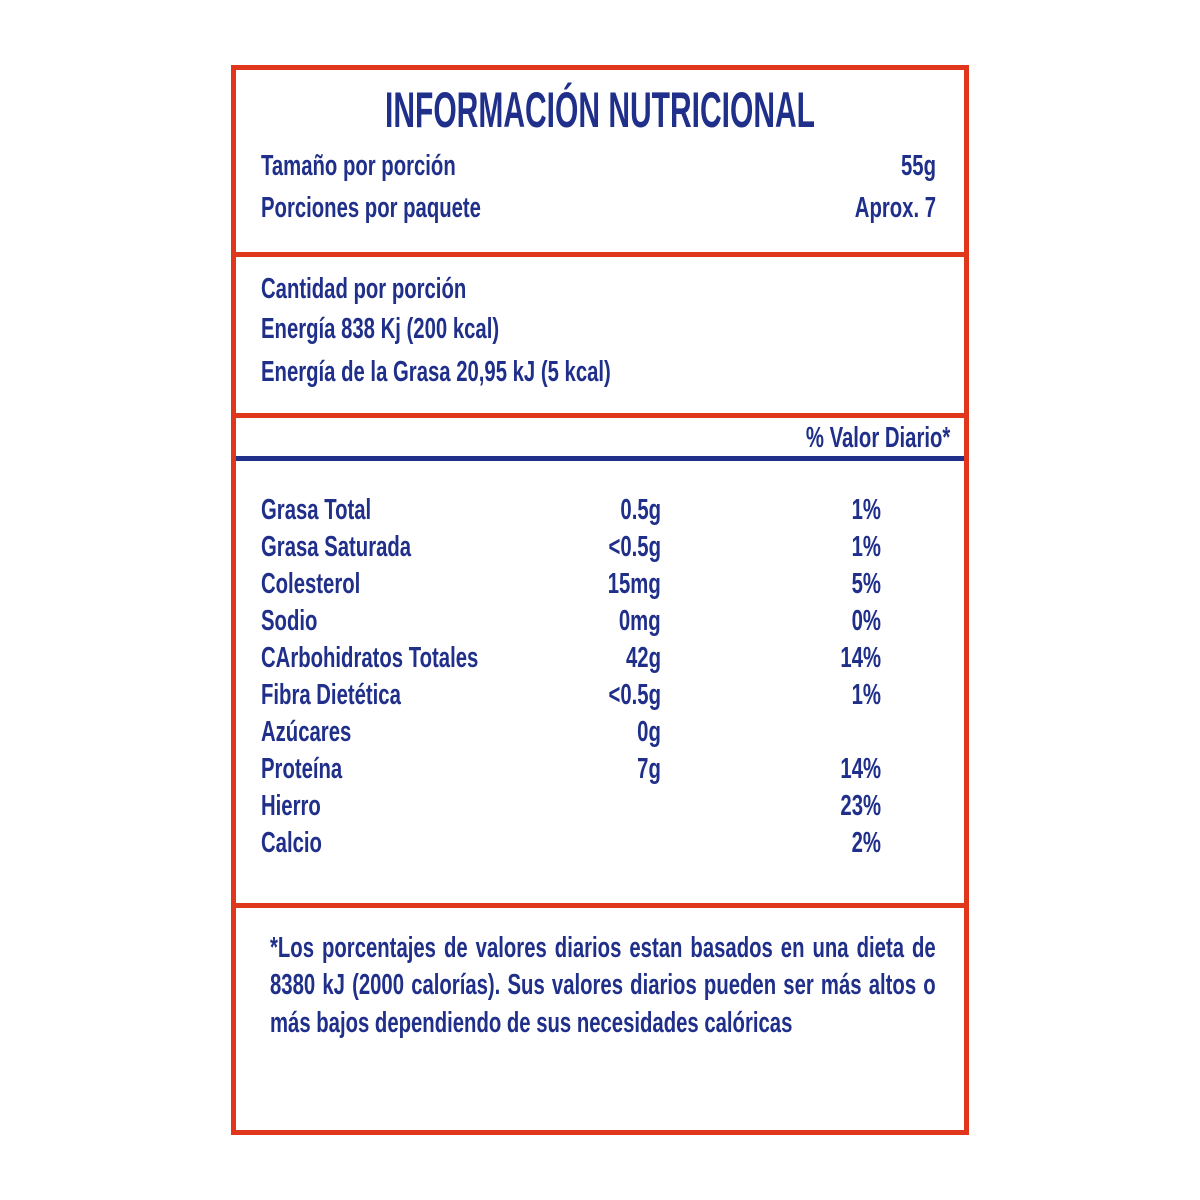 The height and width of the screenshot is (1200, 1200). I want to click on label-title: INFORMACIÓN NUTRICIONAL, so click(600, 110).